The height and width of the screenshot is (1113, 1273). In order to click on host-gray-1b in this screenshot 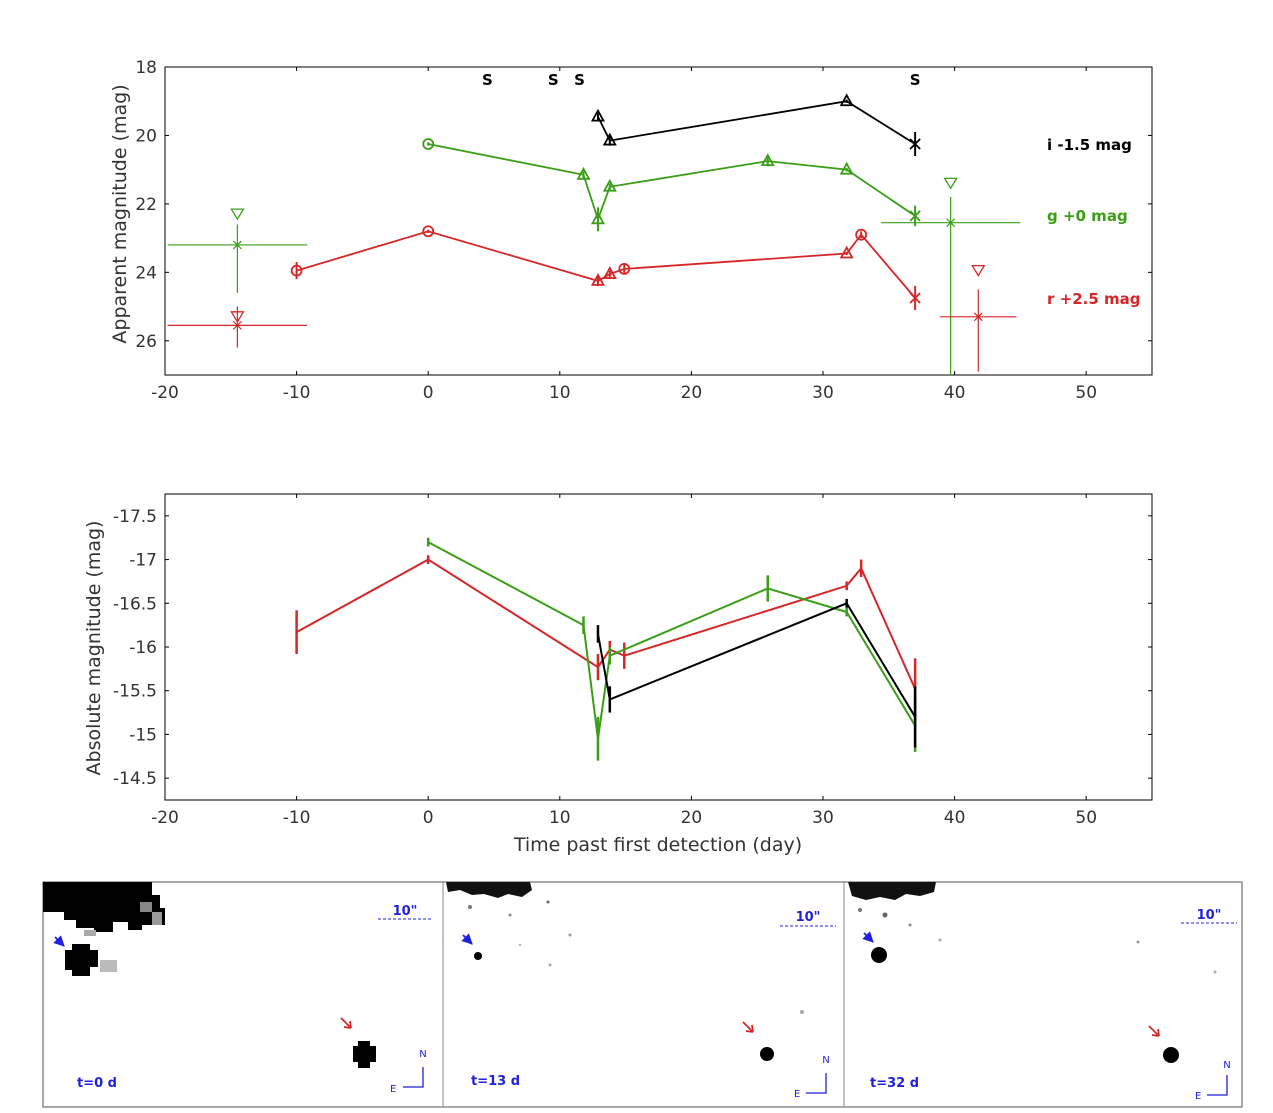, I will do `click(157, 918)`.